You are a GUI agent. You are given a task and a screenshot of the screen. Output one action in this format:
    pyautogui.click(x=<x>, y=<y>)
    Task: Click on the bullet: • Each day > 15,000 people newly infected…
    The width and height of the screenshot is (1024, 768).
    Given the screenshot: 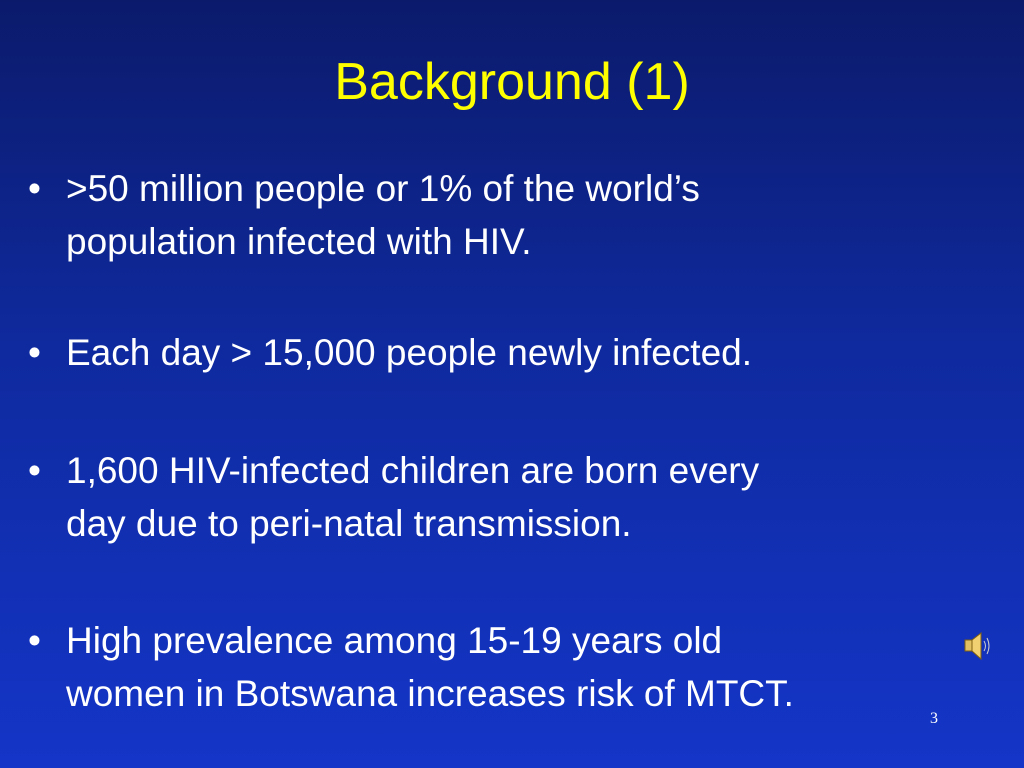 What is the action you would take?
    pyautogui.click(x=498, y=352)
    